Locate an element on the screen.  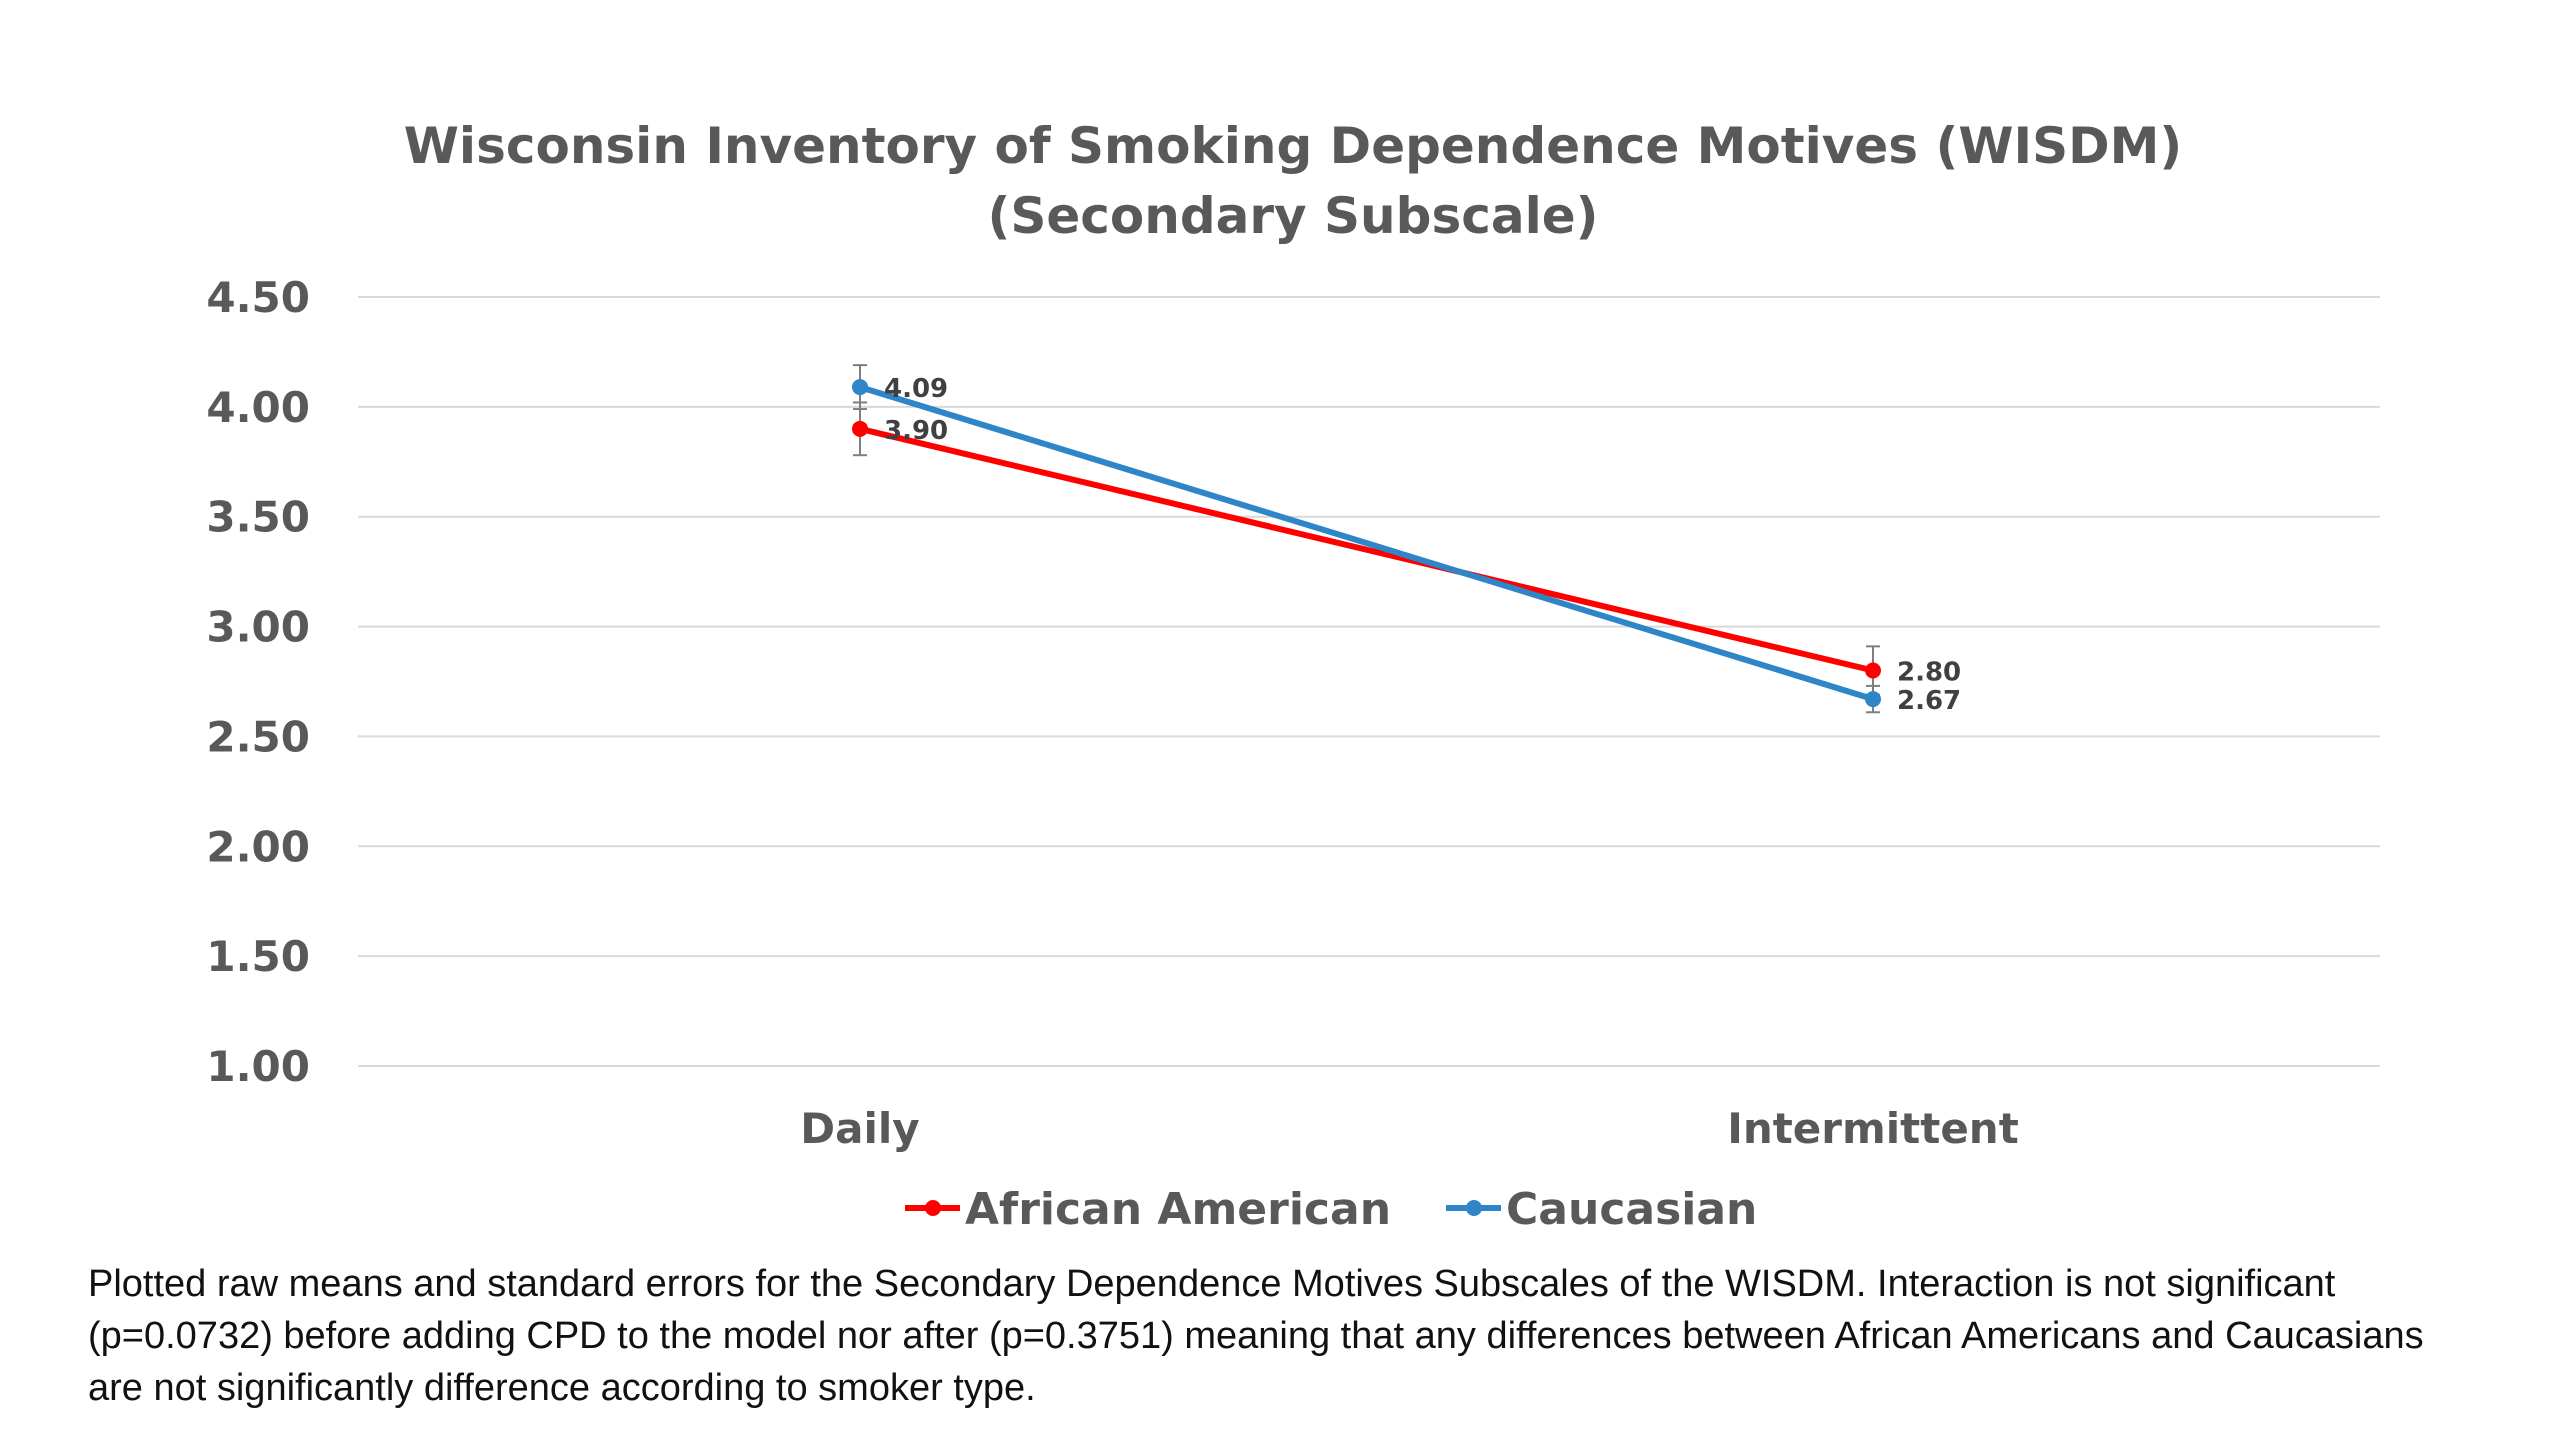
y-tick-label: 2.00 is located at coordinates (258, 846).